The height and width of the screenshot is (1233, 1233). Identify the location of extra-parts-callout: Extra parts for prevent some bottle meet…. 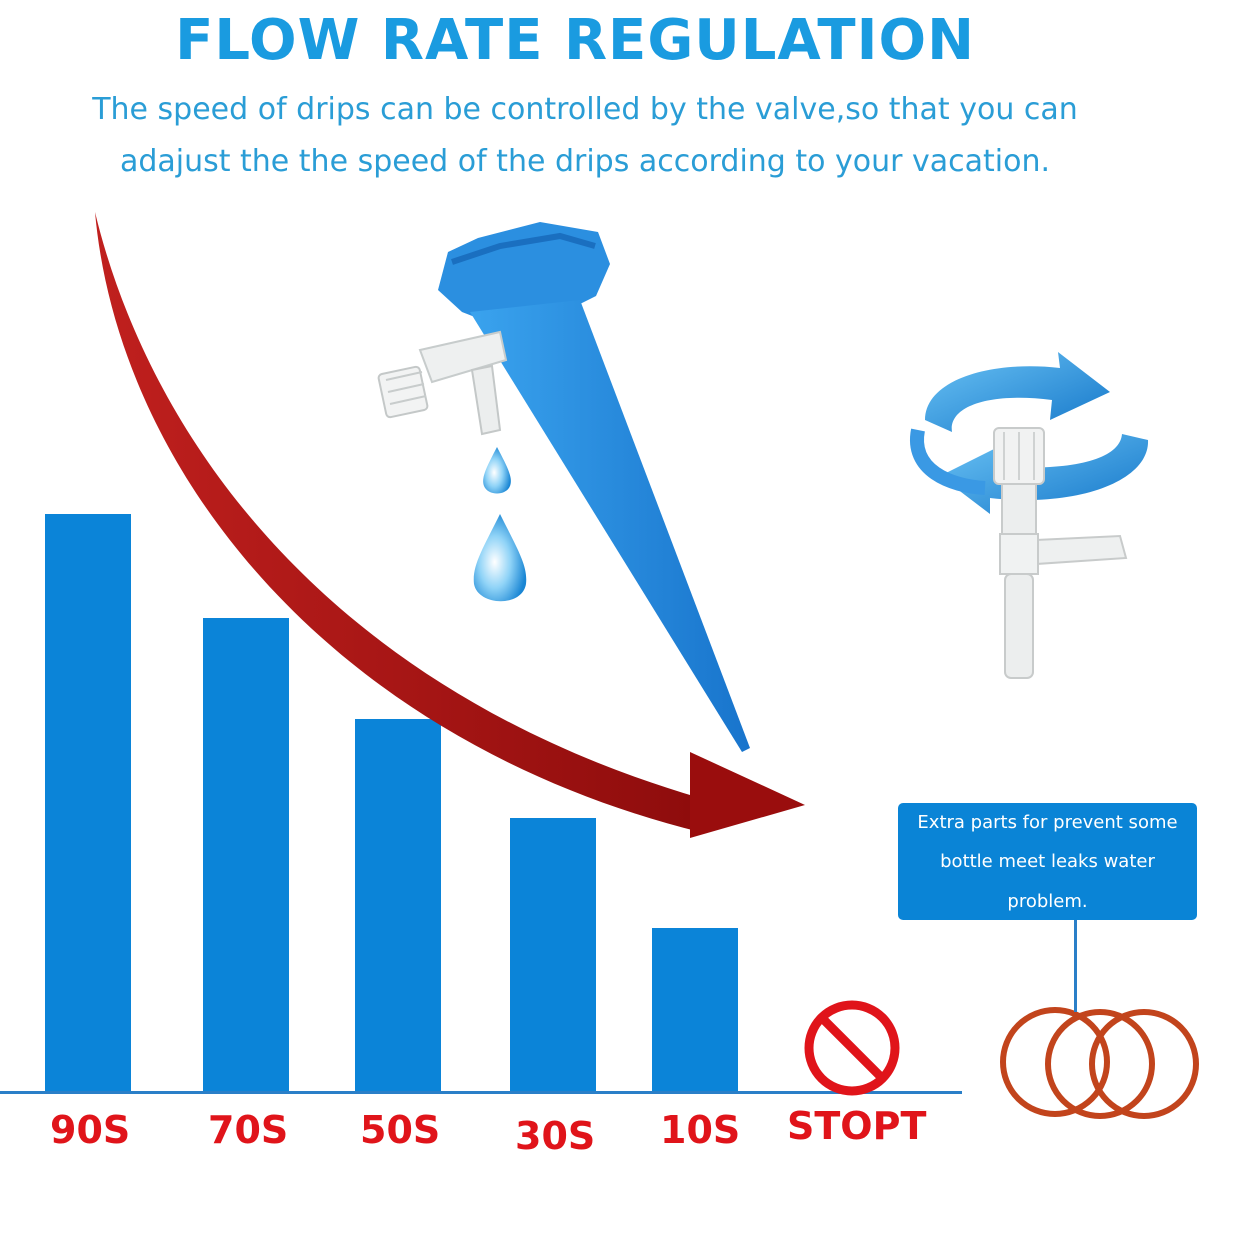
(1047, 861).